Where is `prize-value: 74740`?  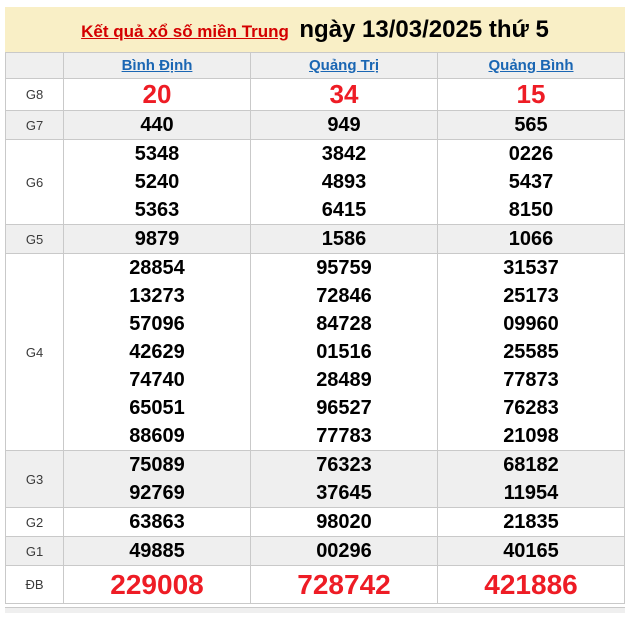 prize-value: 74740 is located at coordinates (157, 380).